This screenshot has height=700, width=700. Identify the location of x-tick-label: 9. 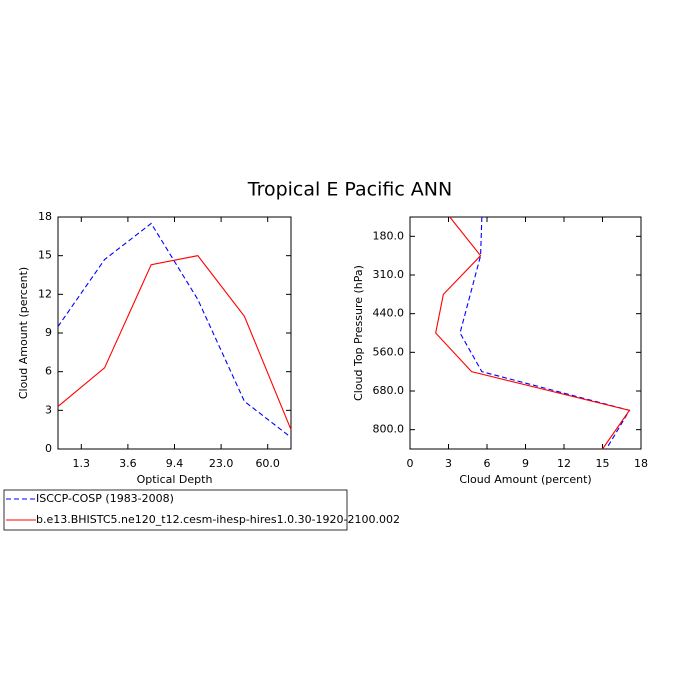
(525, 463).